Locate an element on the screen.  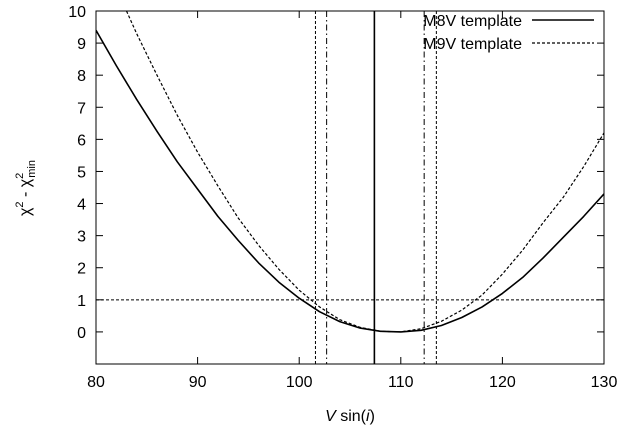
y-tick-label-3: 3 is located at coordinates (81, 237).